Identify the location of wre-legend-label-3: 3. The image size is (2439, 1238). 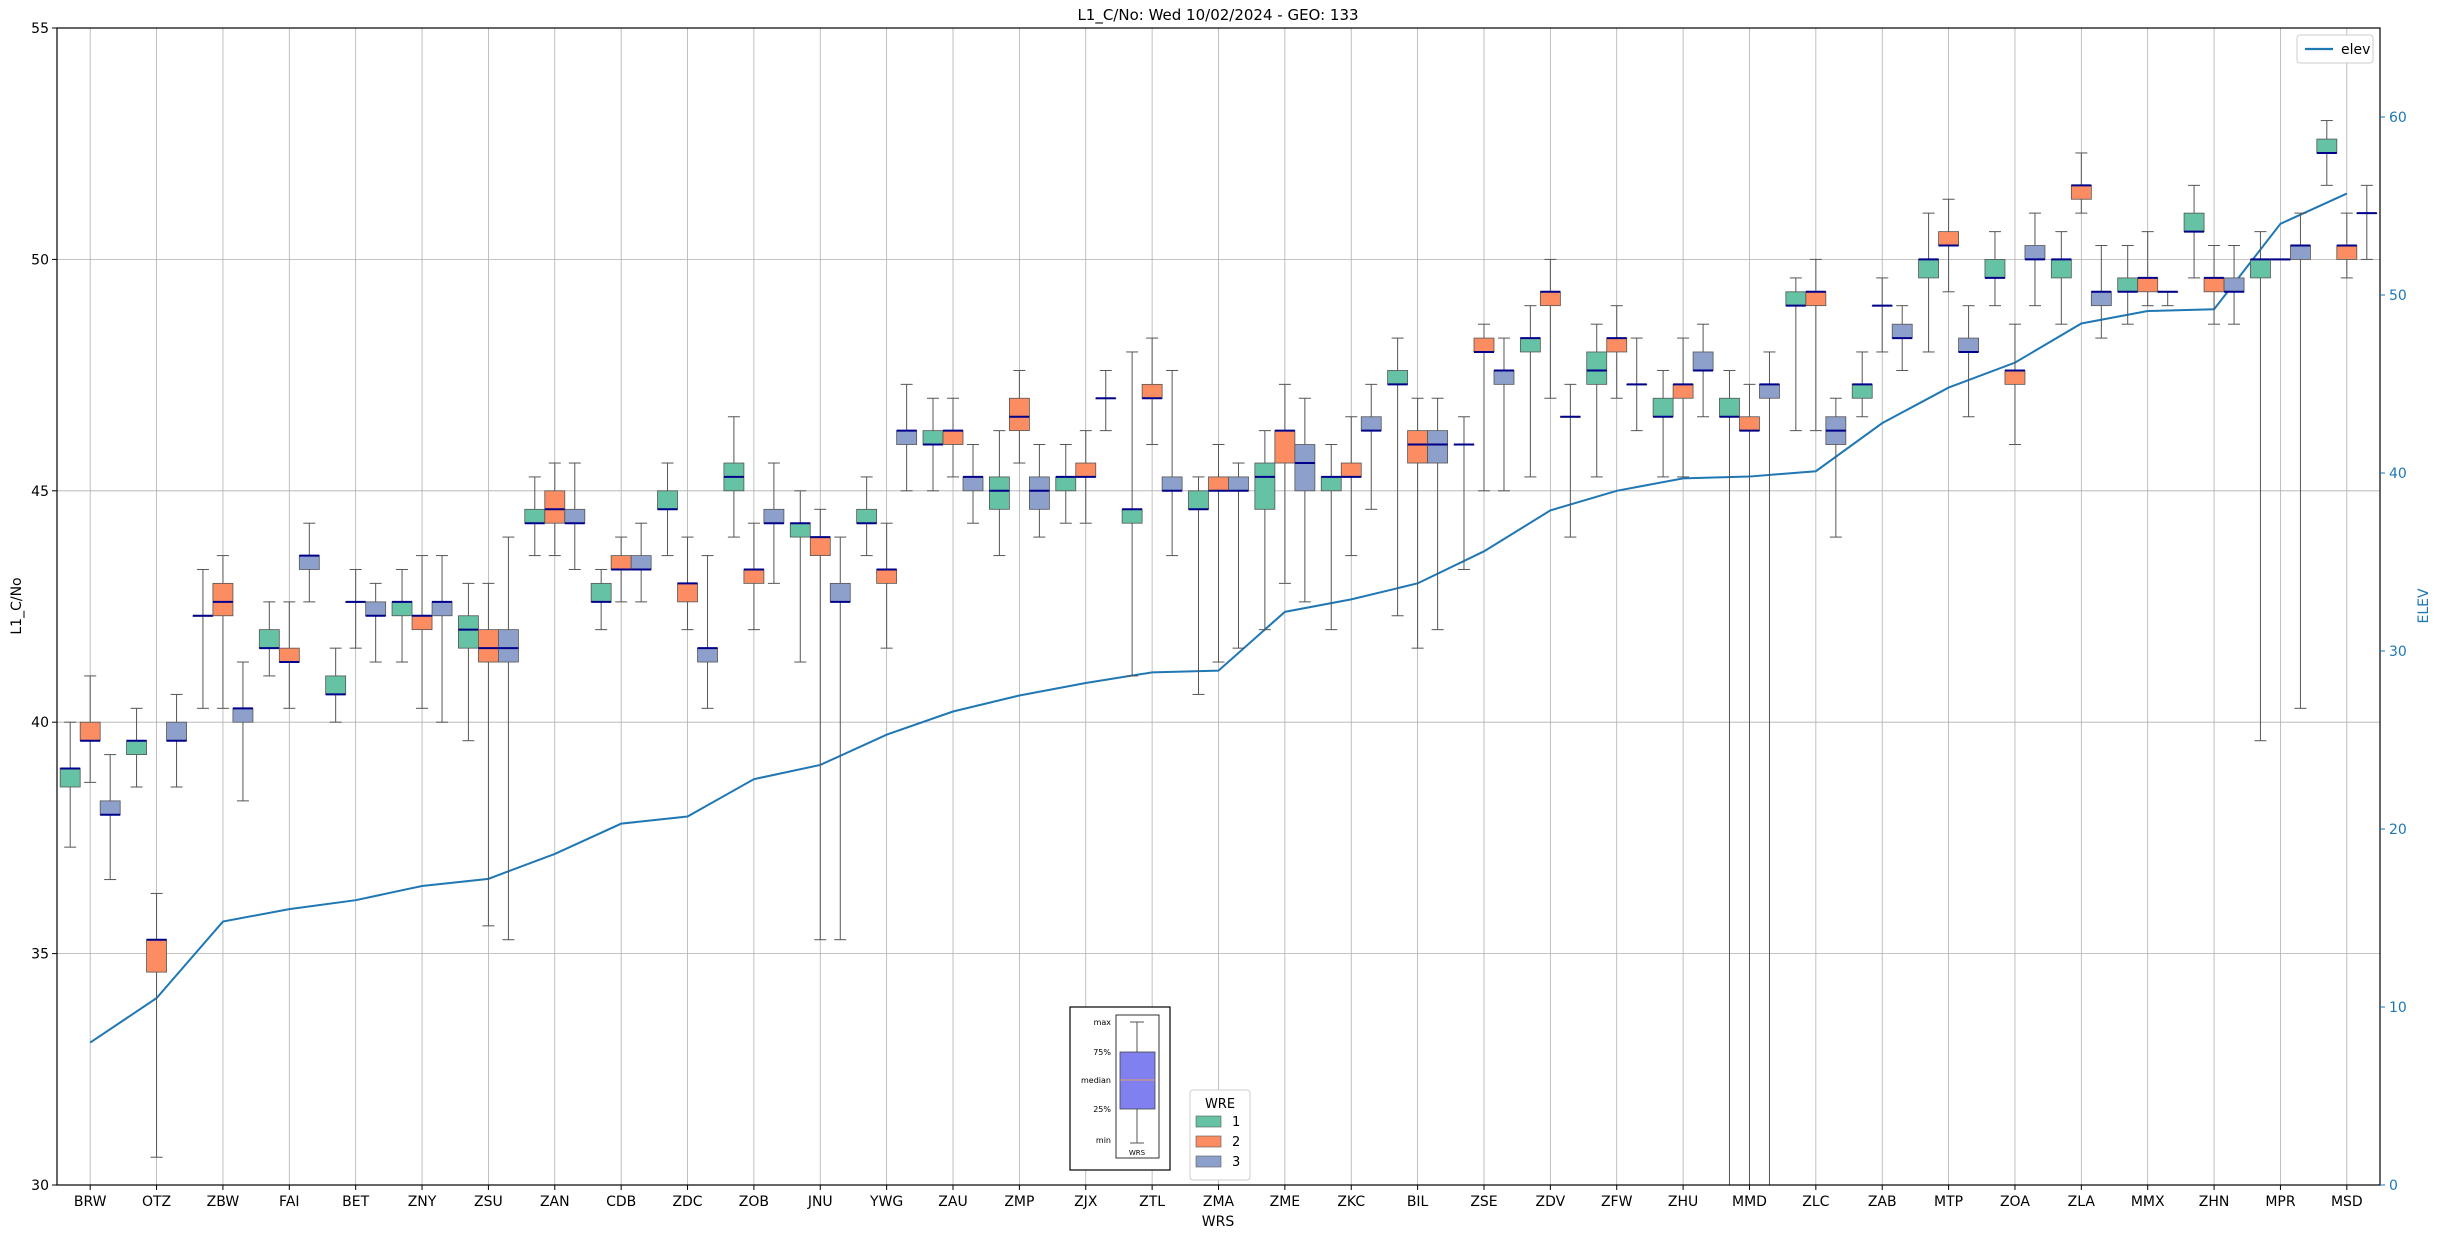
(1236, 1162).